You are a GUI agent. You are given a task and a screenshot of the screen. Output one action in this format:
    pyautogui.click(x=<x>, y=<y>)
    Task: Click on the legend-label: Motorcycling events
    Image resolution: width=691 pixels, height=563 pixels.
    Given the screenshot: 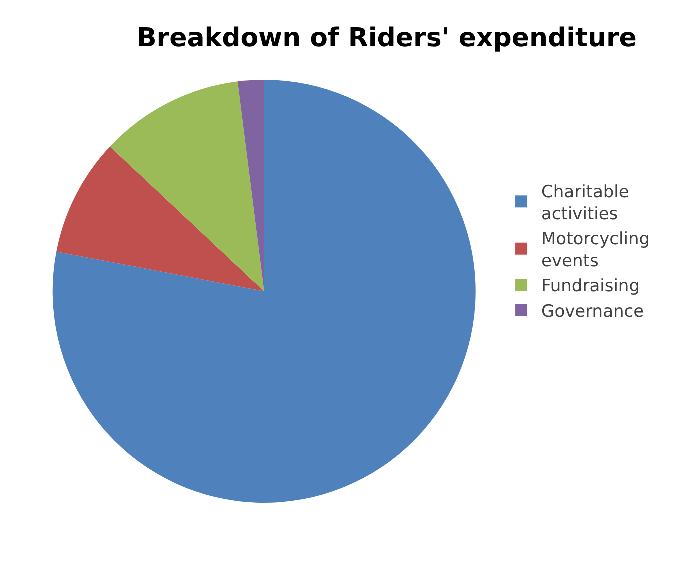 What is the action you would take?
    pyautogui.click(x=596, y=250)
    